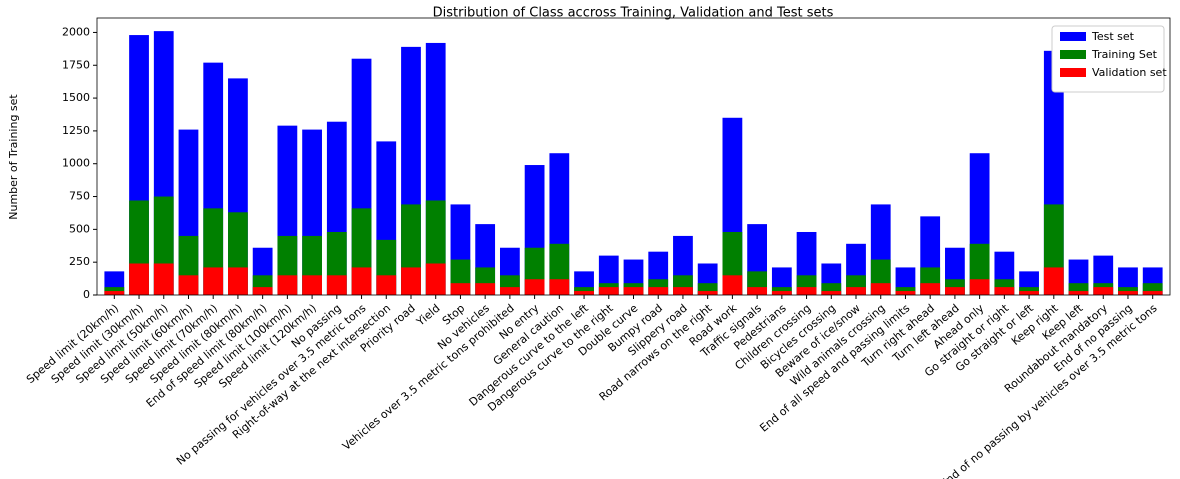 This screenshot has width=1180, height=479. I want to click on legend-label: Test set, so click(1113, 36).